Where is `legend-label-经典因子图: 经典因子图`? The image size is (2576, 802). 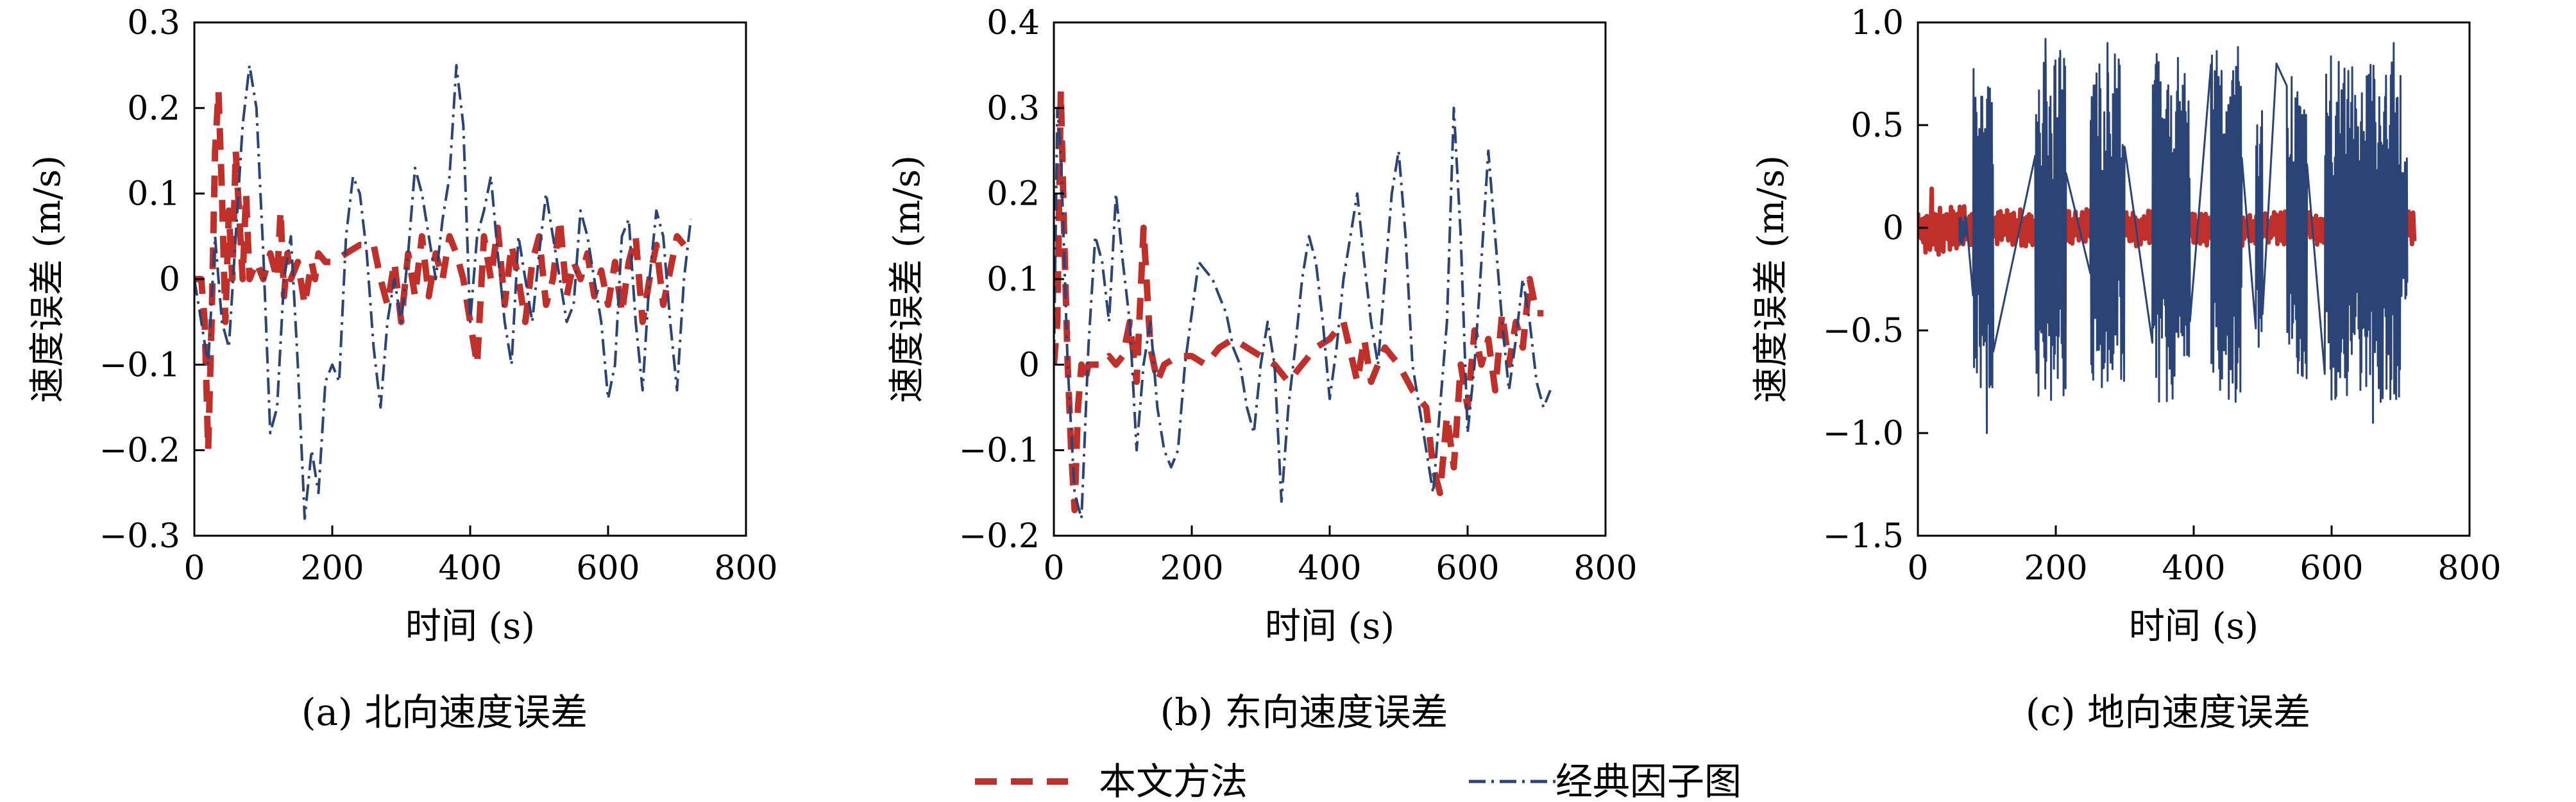 legend-label-经典因子图: 经典因子图 is located at coordinates (1648, 781).